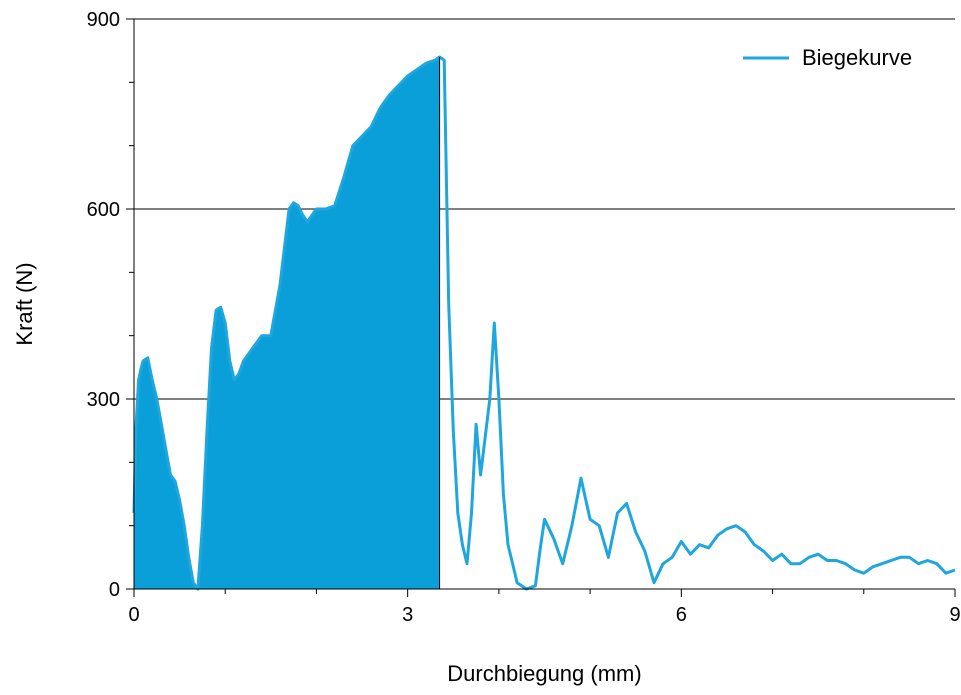 The image size is (961, 695). Describe the element at coordinates (24, 303) in the screenshot. I see `y-axis-title: Kraft (N)` at that location.